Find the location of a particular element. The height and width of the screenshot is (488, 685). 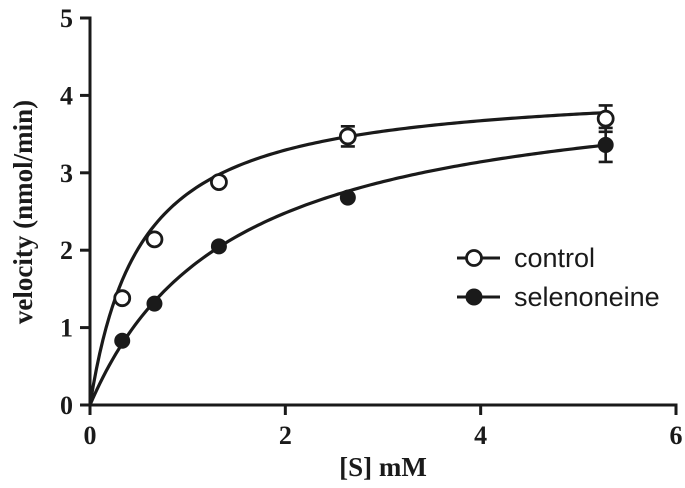

y-tick-label: 5 is located at coordinates (66, 18).